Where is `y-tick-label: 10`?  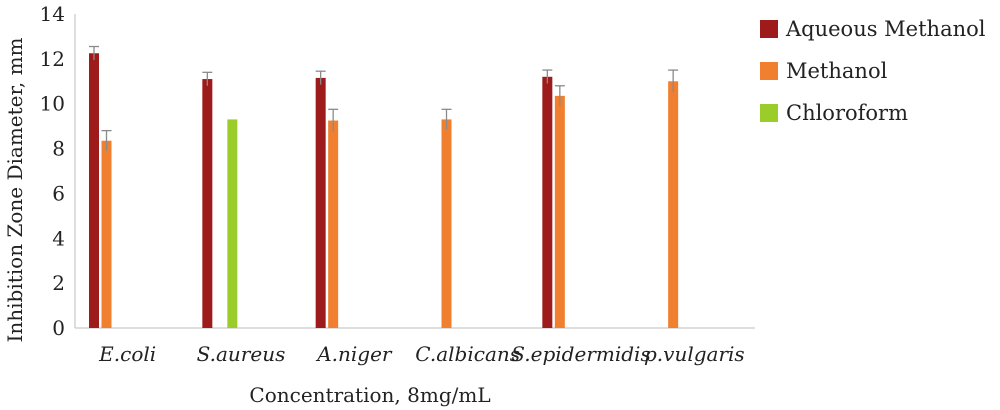
y-tick-label: 10 is located at coordinates (52, 104).